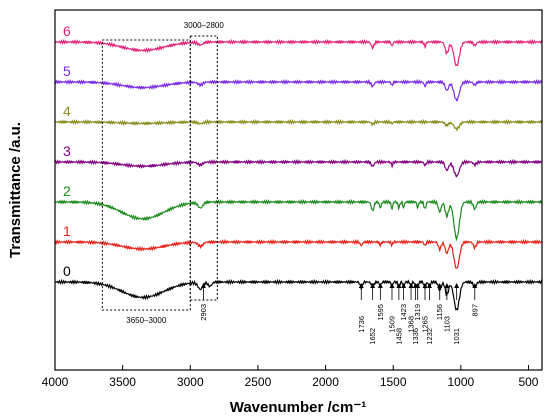 Image resolution: width=550 pixels, height=420 pixels. Describe the element at coordinates (411, 324) in the screenshot. I see `peak-label-1368: 1368` at that location.